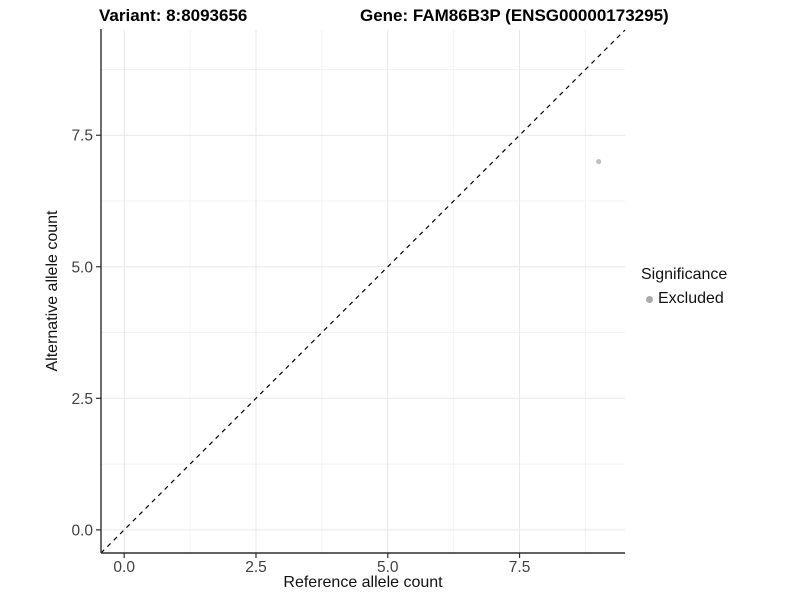 The image size is (800, 600). What do you see at coordinates (388, 567) in the screenshot?
I see `x-tick-label: 5.0` at bounding box center [388, 567].